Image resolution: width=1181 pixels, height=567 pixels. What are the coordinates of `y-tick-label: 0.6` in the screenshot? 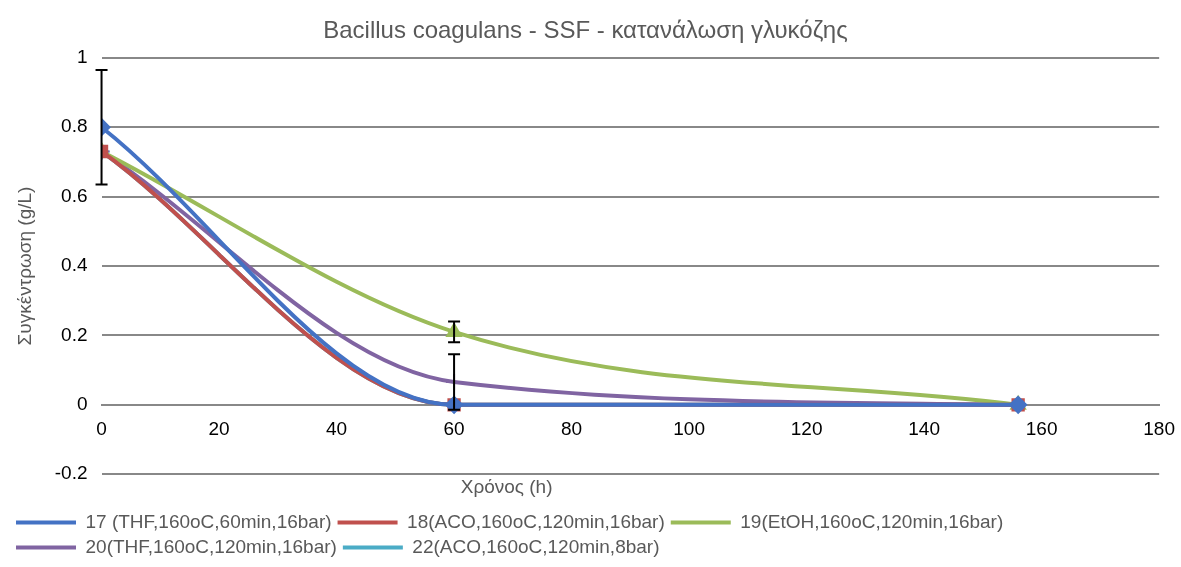 It's located at (74, 195).